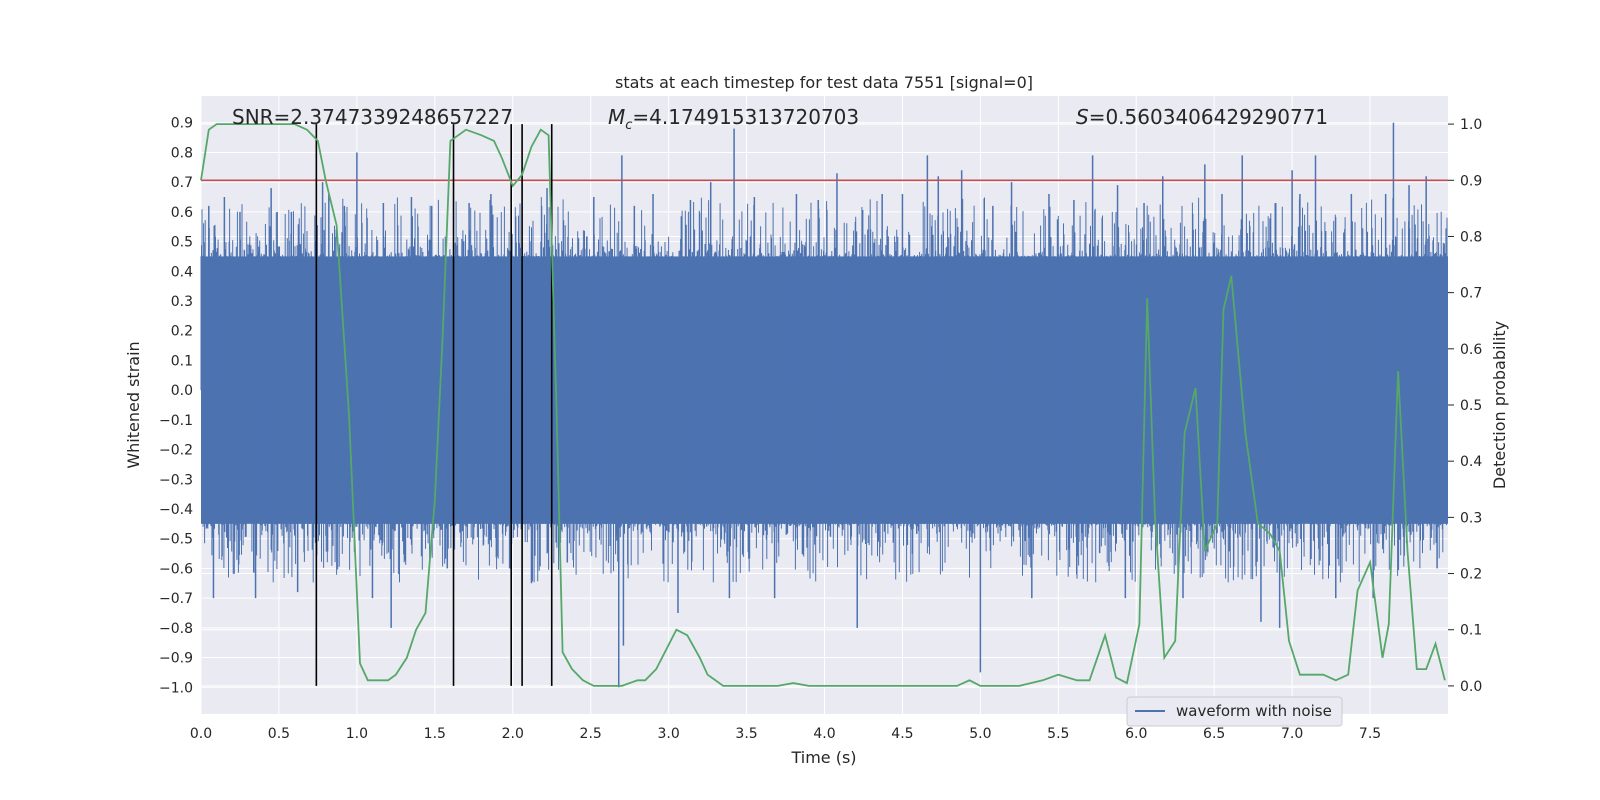  What do you see at coordinates (1471, 125) in the screenshot?
I see `y-right-tick-label: 1.0` at bounding box center [1471, 125].